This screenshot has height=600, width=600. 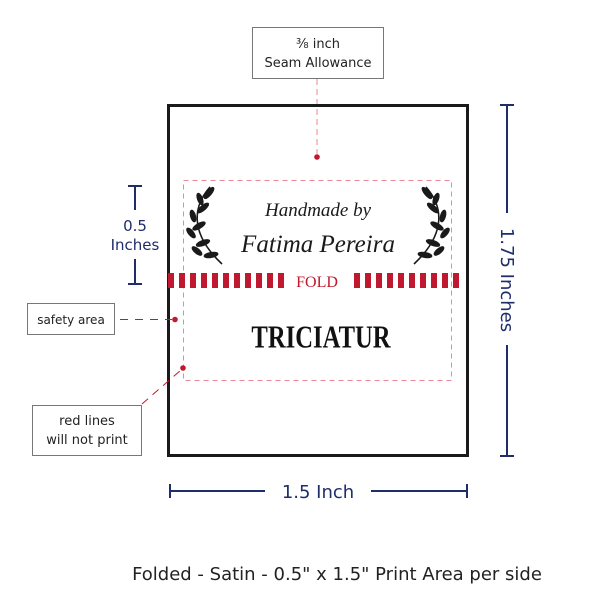 What do you see at coordinates (318, 53) in the screenshot?
I see `seam-callout-box` at bounding box center [318, 53].